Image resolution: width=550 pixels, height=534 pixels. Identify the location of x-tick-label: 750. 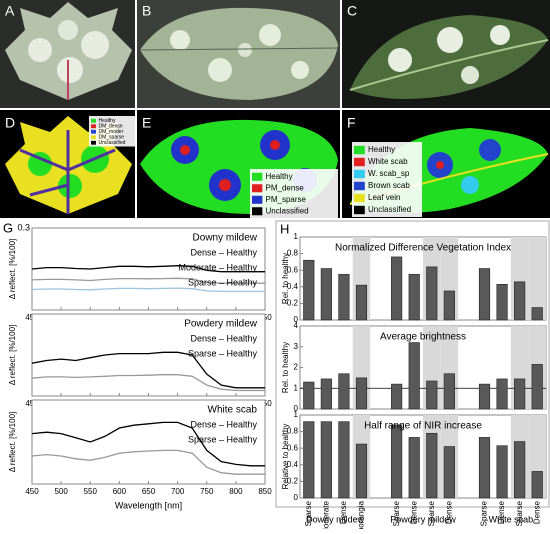
(207, 491).